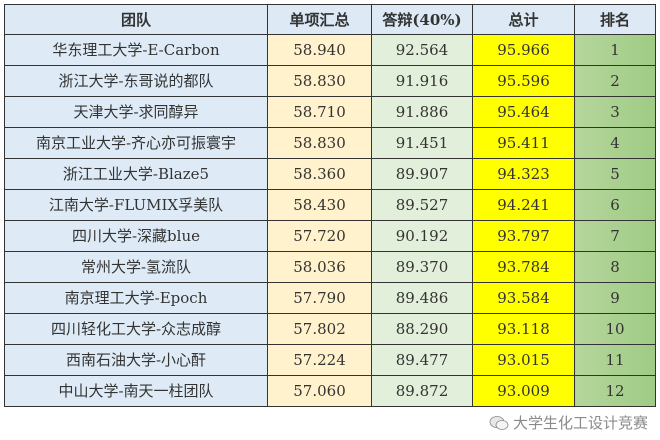 The image size is (660, 440). What do you see at coordinates (422, 360) in the screenshot?
I see `cell-defense: 89.477` at bounding box center [422, 360].